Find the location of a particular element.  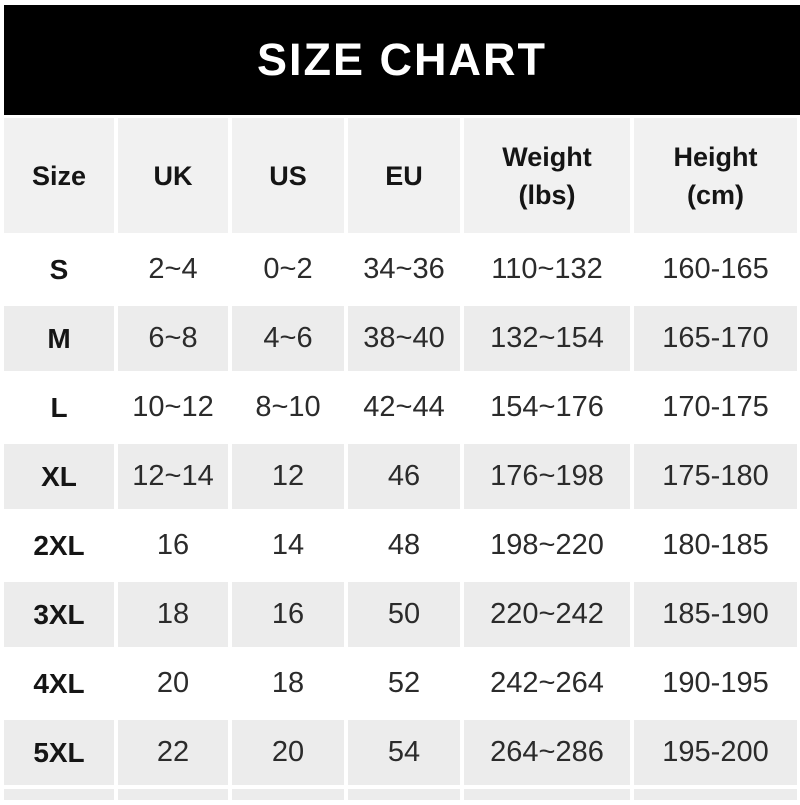

table-row: 5XL 22 20 54 264~286 195-200 is located at coordinates (400, 752).